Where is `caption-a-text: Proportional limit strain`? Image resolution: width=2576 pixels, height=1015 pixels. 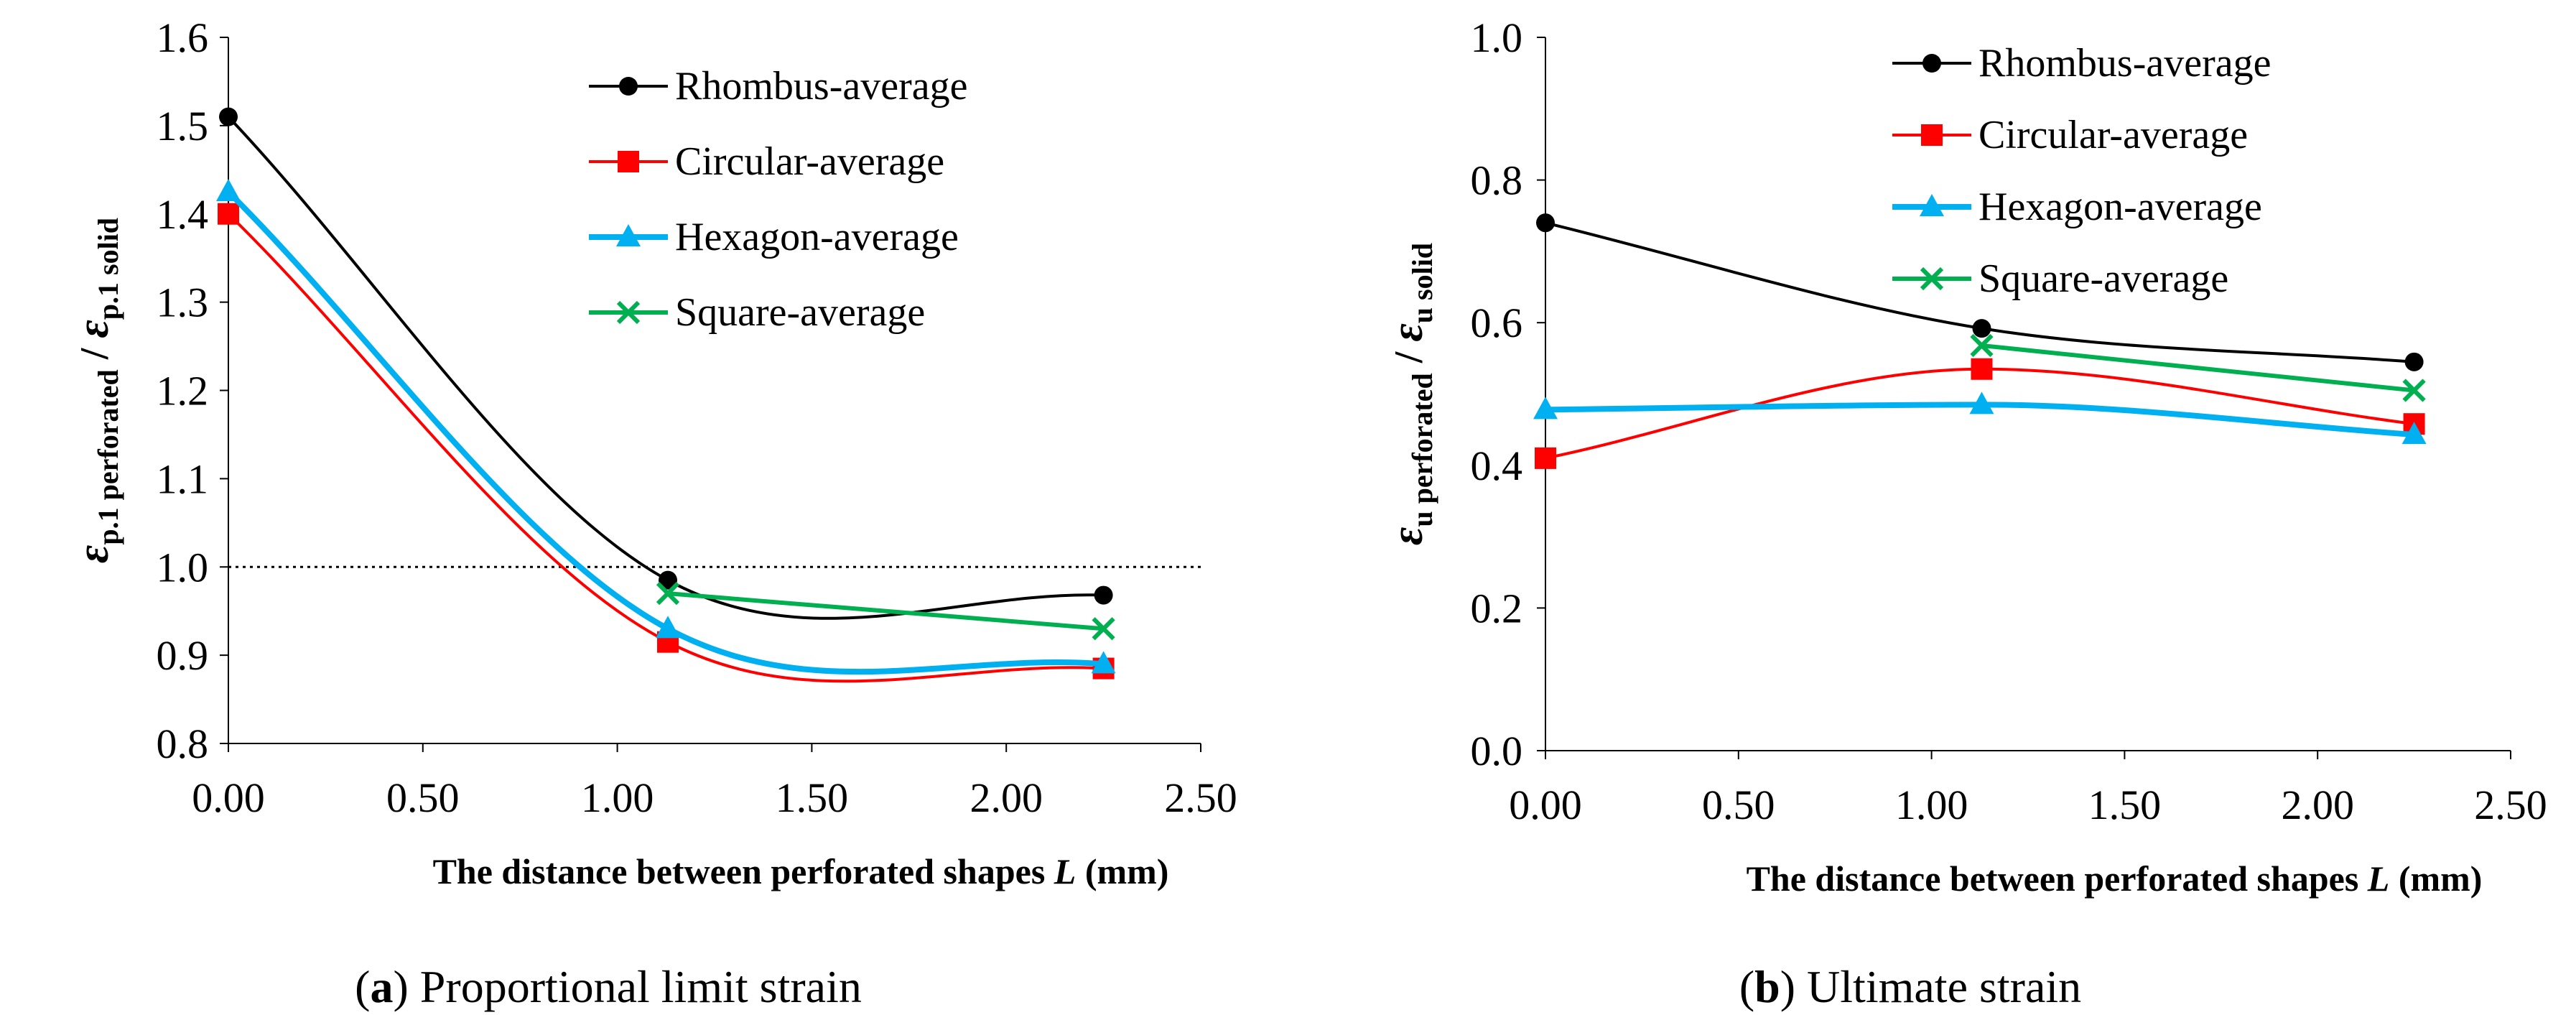
caption-a-text: Proportional limit strain is located at coordinates (641, 987).